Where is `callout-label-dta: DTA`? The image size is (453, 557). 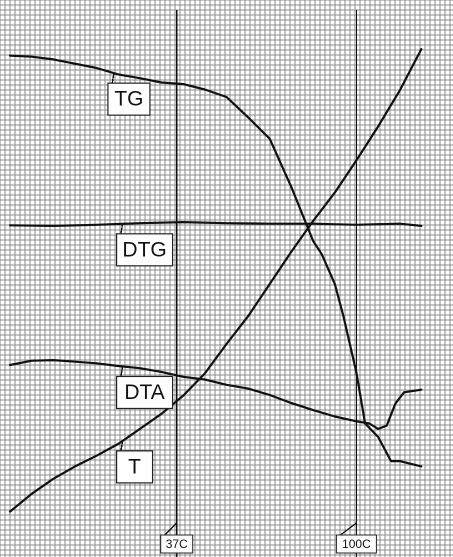 callout-label-dta: DTA is located at coordinates (144, 392).